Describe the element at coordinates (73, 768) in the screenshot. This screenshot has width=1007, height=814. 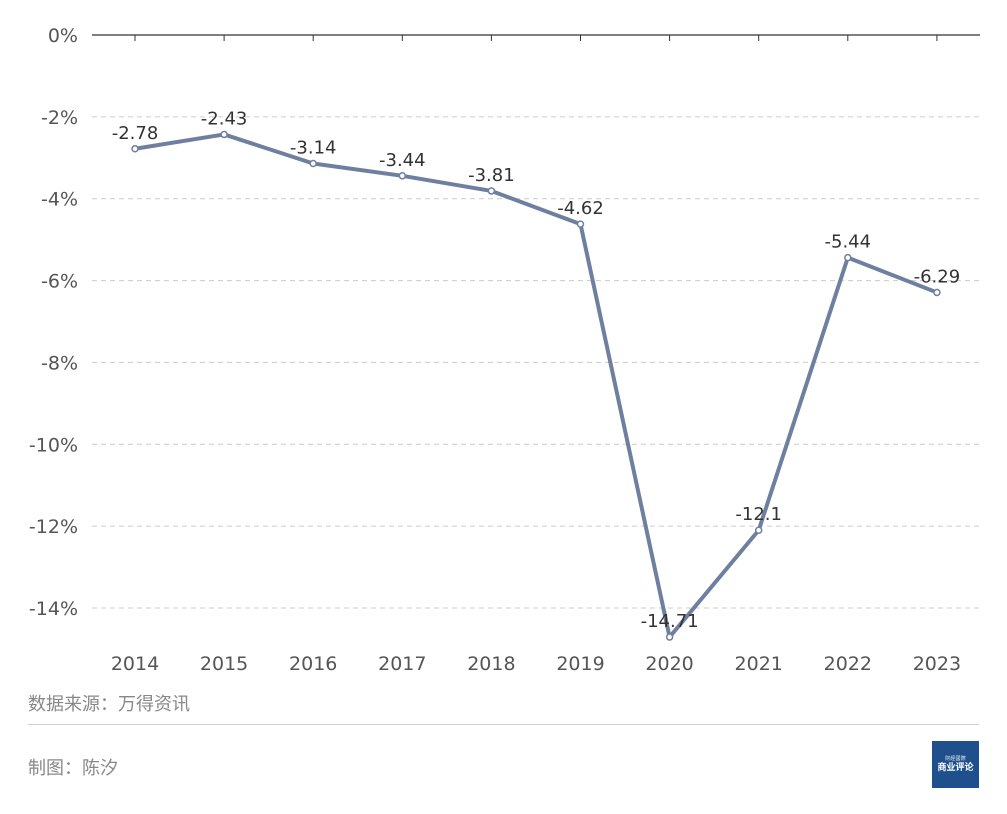
I see `chart-author: 制图：陈汐` at that location.